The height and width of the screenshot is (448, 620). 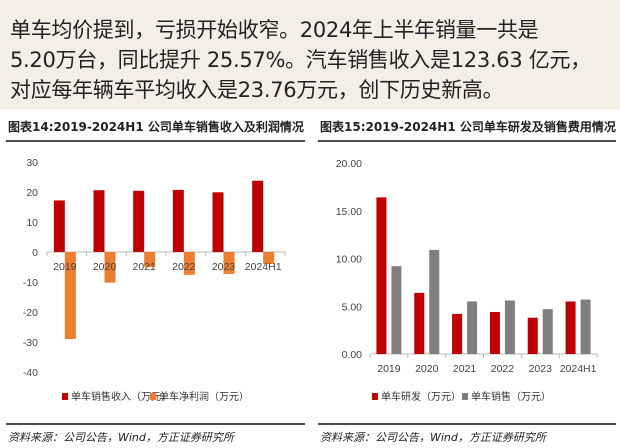 What do you see at coordinates (349, 212) in the screenshot?
I see `y-tick-label: 15.00` at bounding box center [349, 212].